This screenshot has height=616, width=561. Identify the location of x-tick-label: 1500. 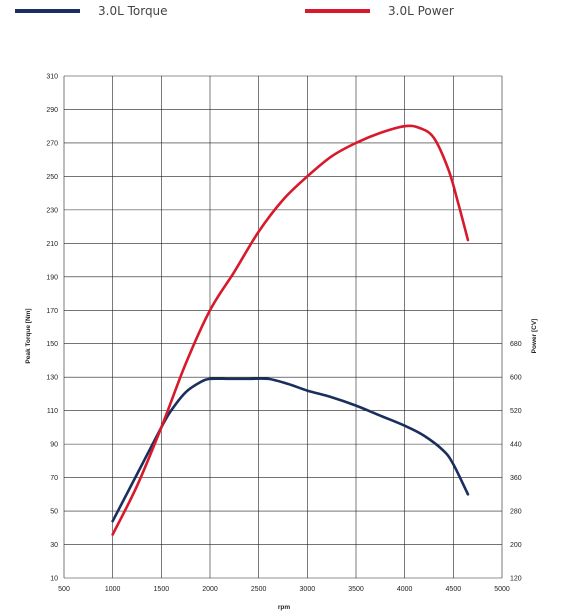
(162, 589).